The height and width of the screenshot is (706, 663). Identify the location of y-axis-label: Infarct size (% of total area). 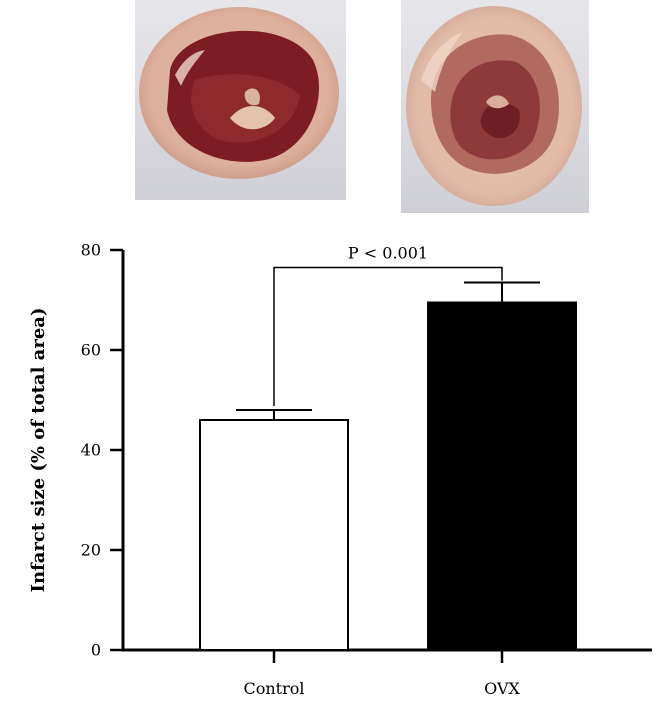
(38, 450).